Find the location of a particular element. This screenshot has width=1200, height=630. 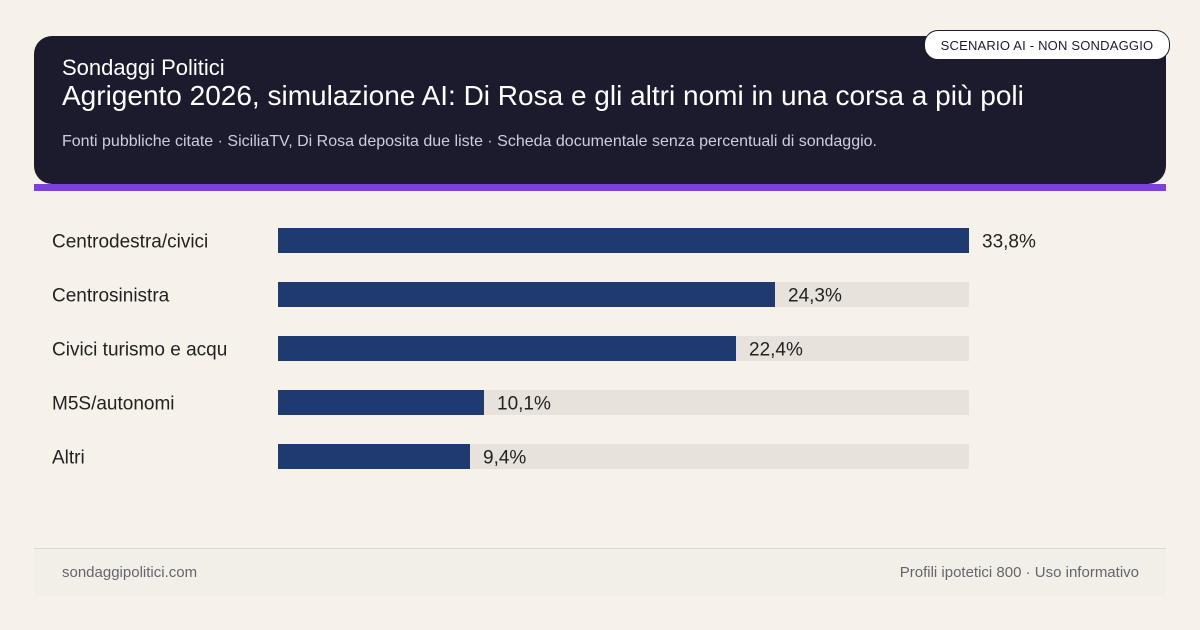

category-label: Civici turismo e acqu is located at coordinates (139, 350).